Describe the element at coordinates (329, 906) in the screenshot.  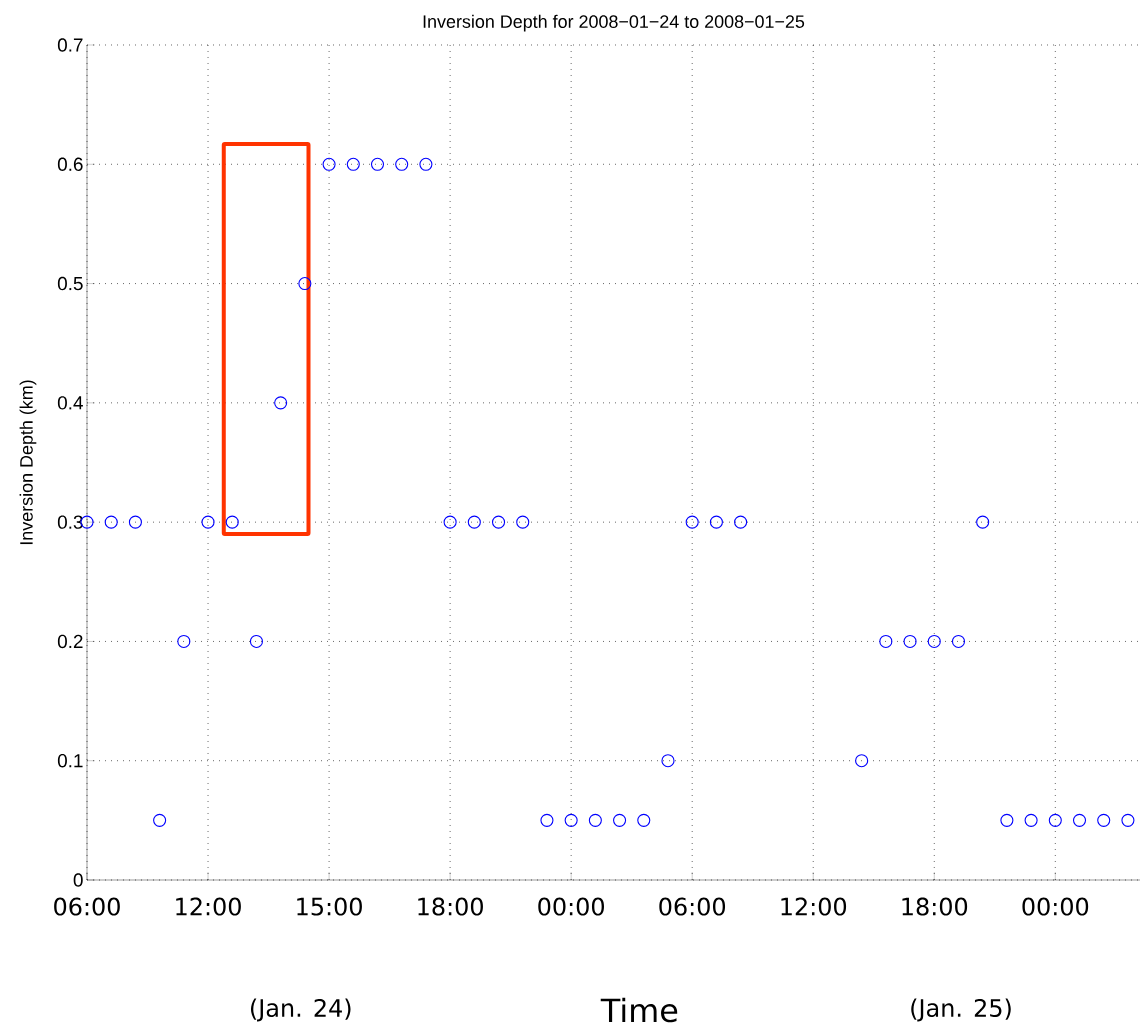
I see `x-tick-label: 15:00` at that location.